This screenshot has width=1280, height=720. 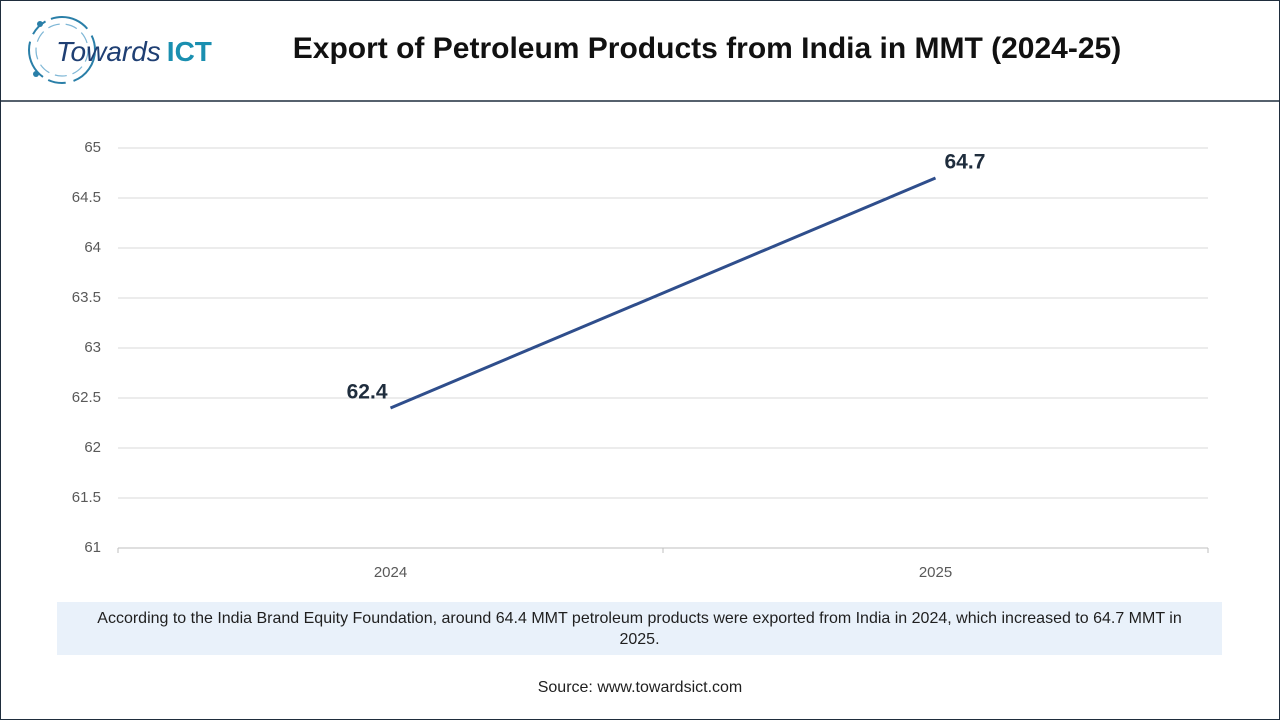 What do you see at coordinates (935, 572) in the screenshot?
I see `x-tick-label: 2025` at bounding box center [935, 572].